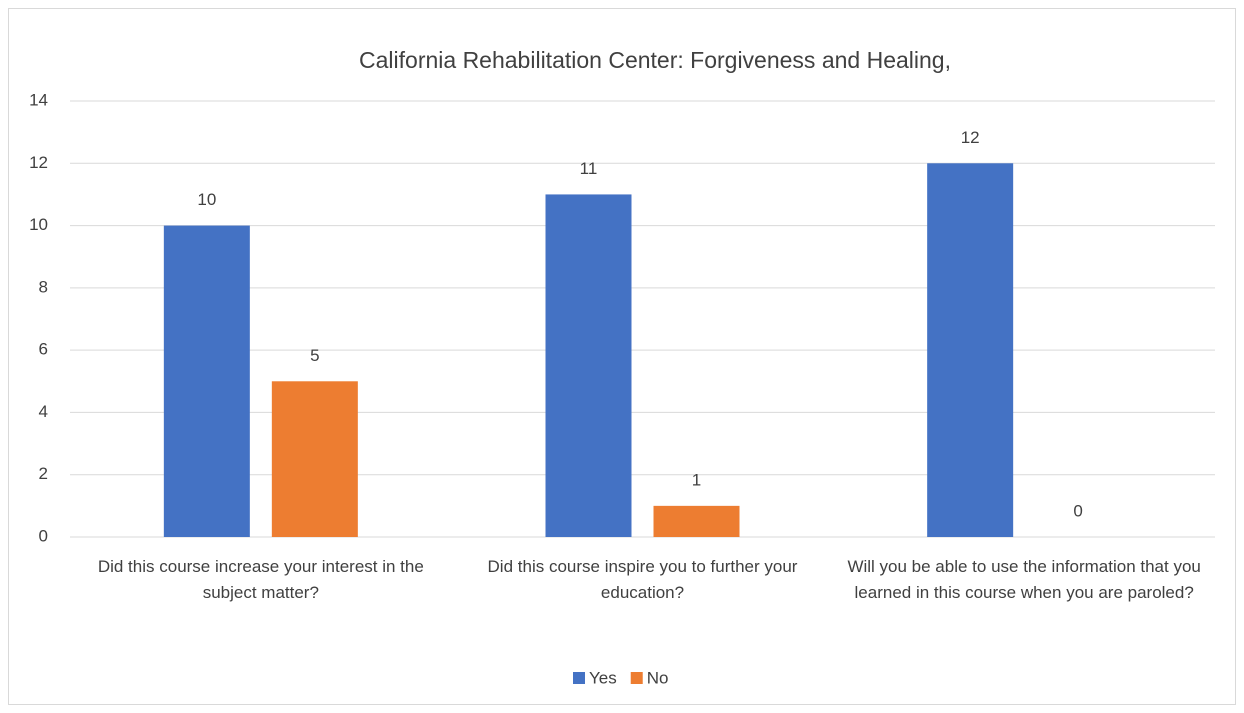 This screenshot has width=1244, height=713. I want to click on y-tick-label: 2, so click(43, 473).